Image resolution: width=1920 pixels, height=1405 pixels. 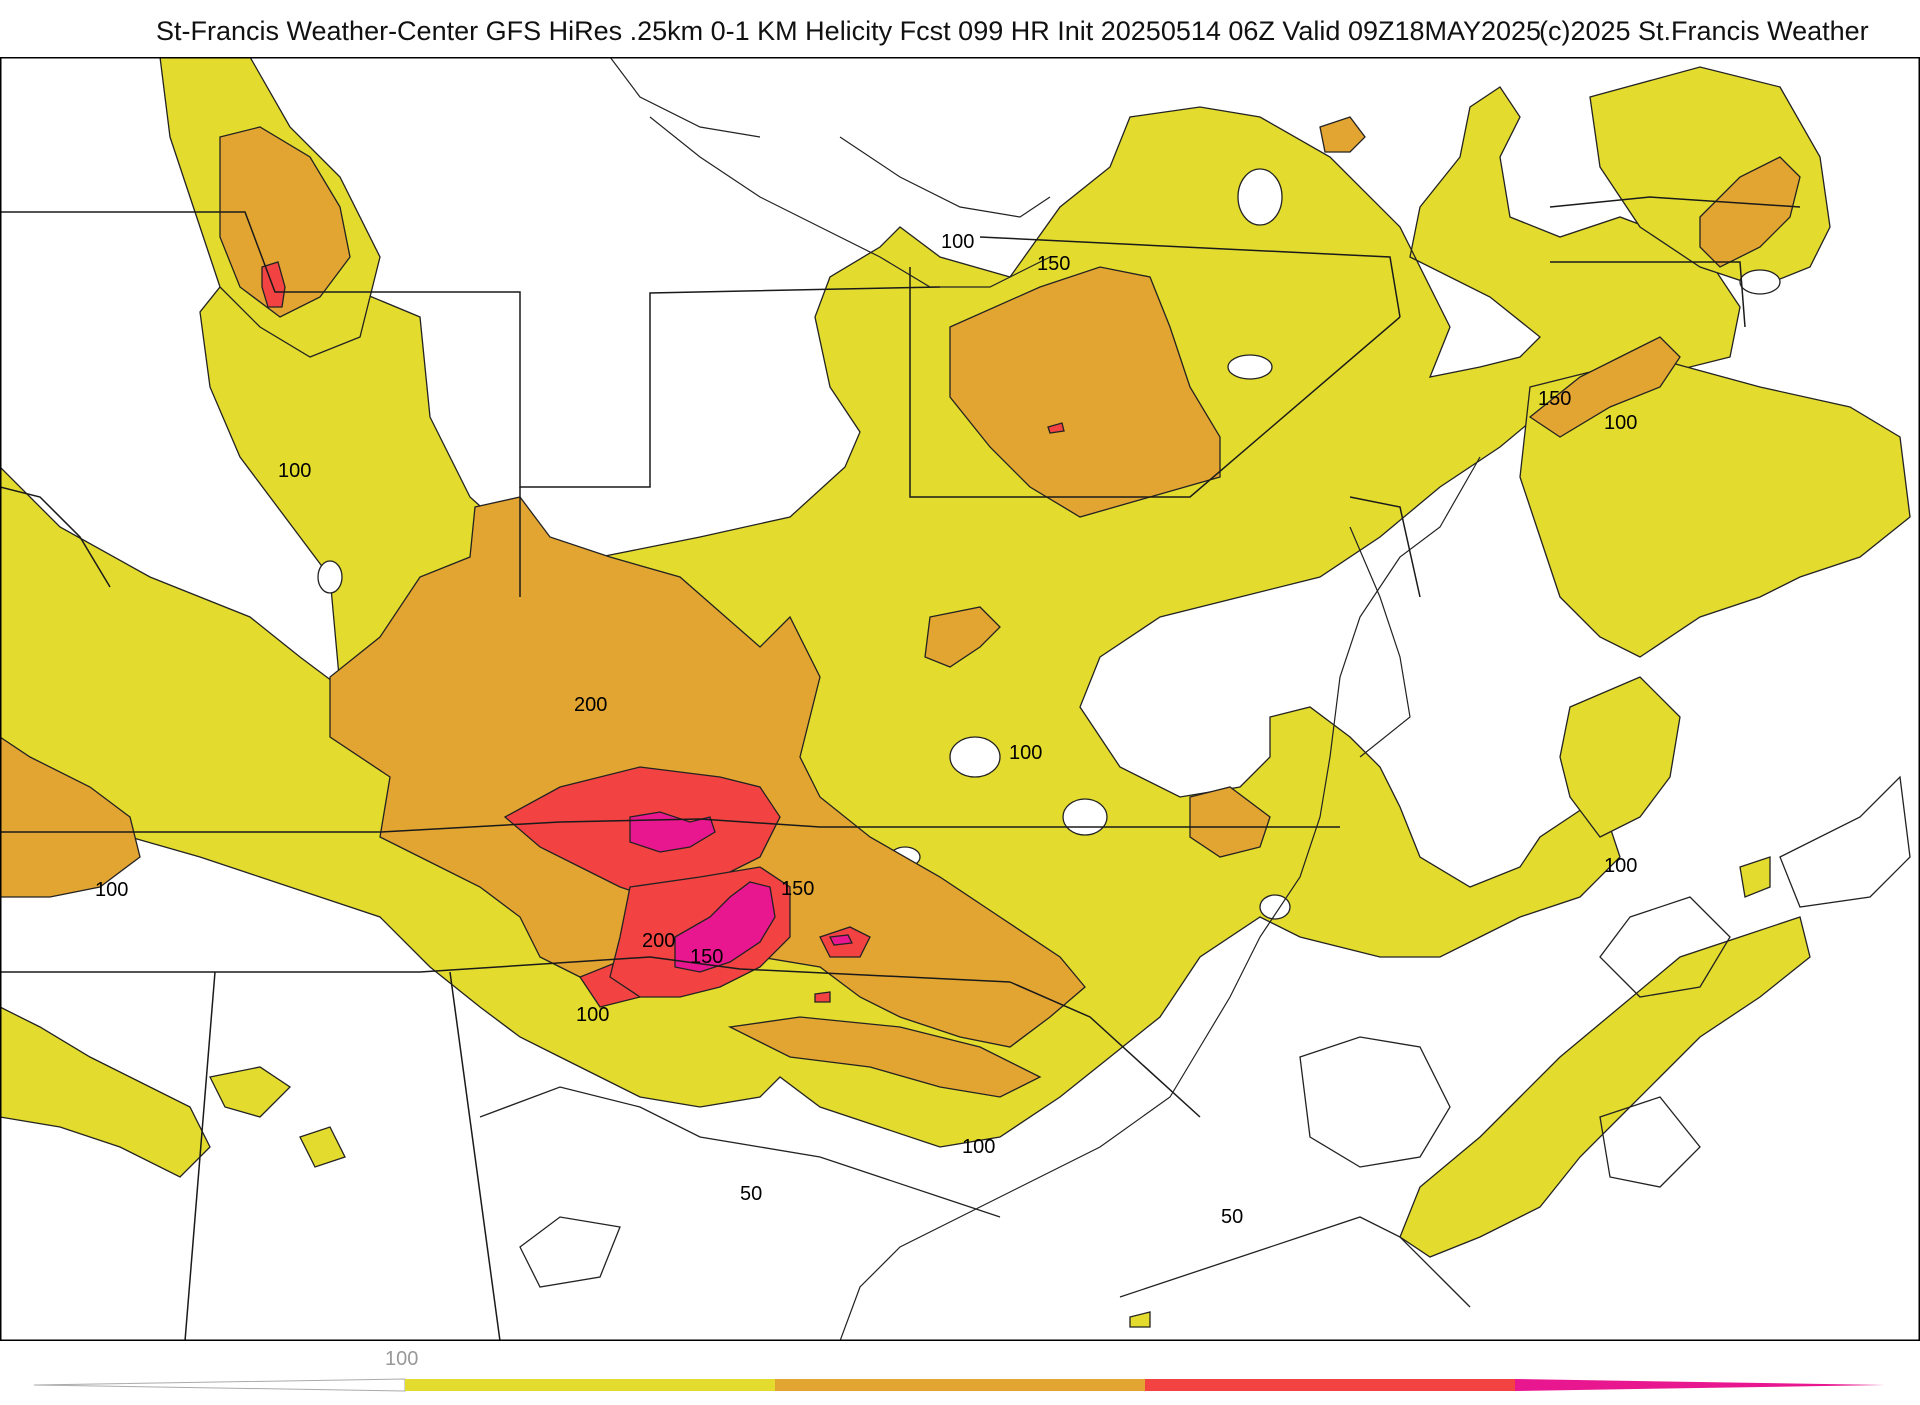 What do you see at coordinates (1750, 212) in the screenshot?
I see `orange-ne-lobe` at bounding box center [1750, 212].